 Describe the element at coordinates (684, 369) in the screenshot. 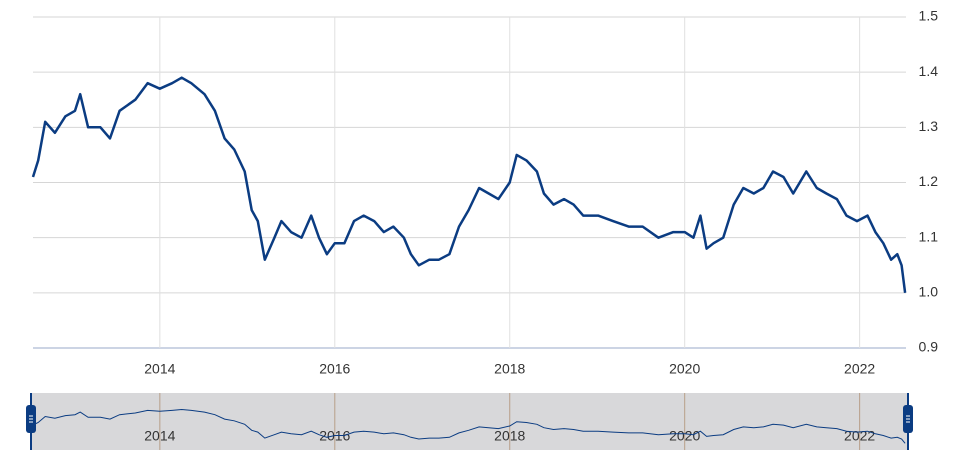

I see `x-tick-label: 2020` at that location.